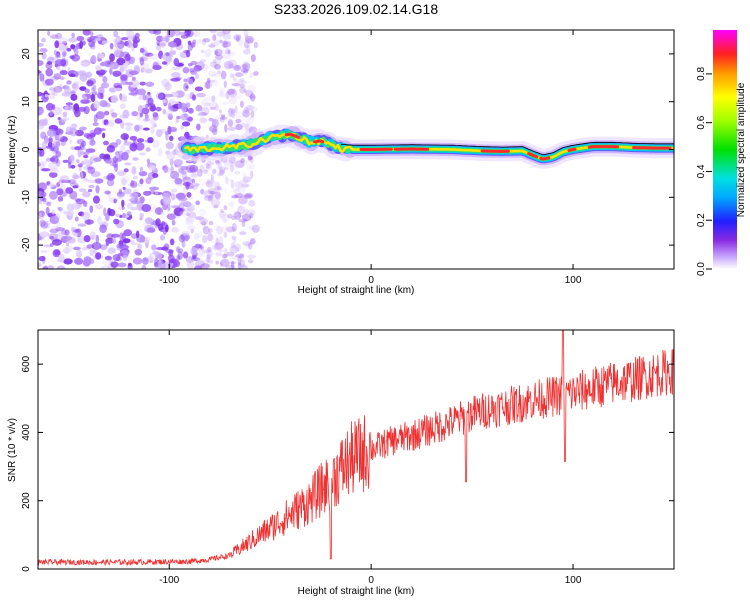 This screenshot has width=750, height=600. I want to click on colorbar-tick-label: 0.4, so click(701, 171).